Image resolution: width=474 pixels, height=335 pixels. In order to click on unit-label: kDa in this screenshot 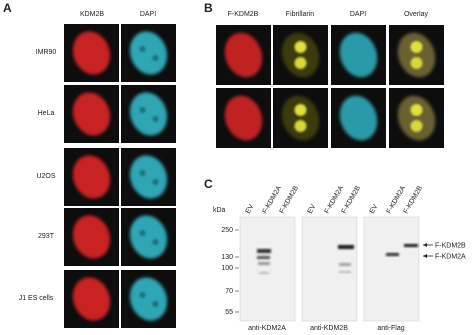, I will do `click(219, 210)`.